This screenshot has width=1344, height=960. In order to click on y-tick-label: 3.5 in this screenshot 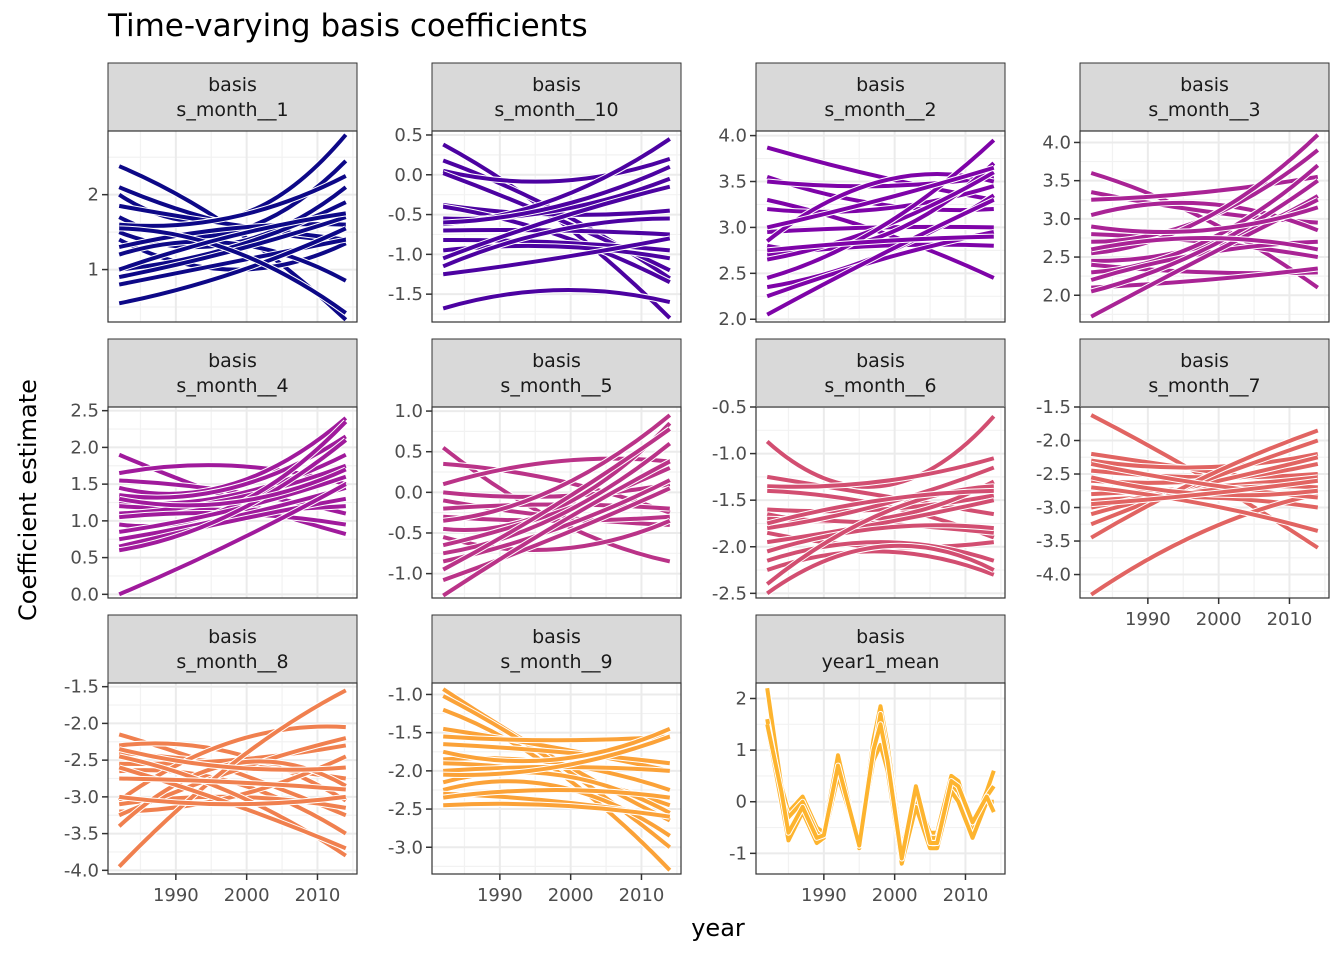, I will do `click(1056, 181)`.